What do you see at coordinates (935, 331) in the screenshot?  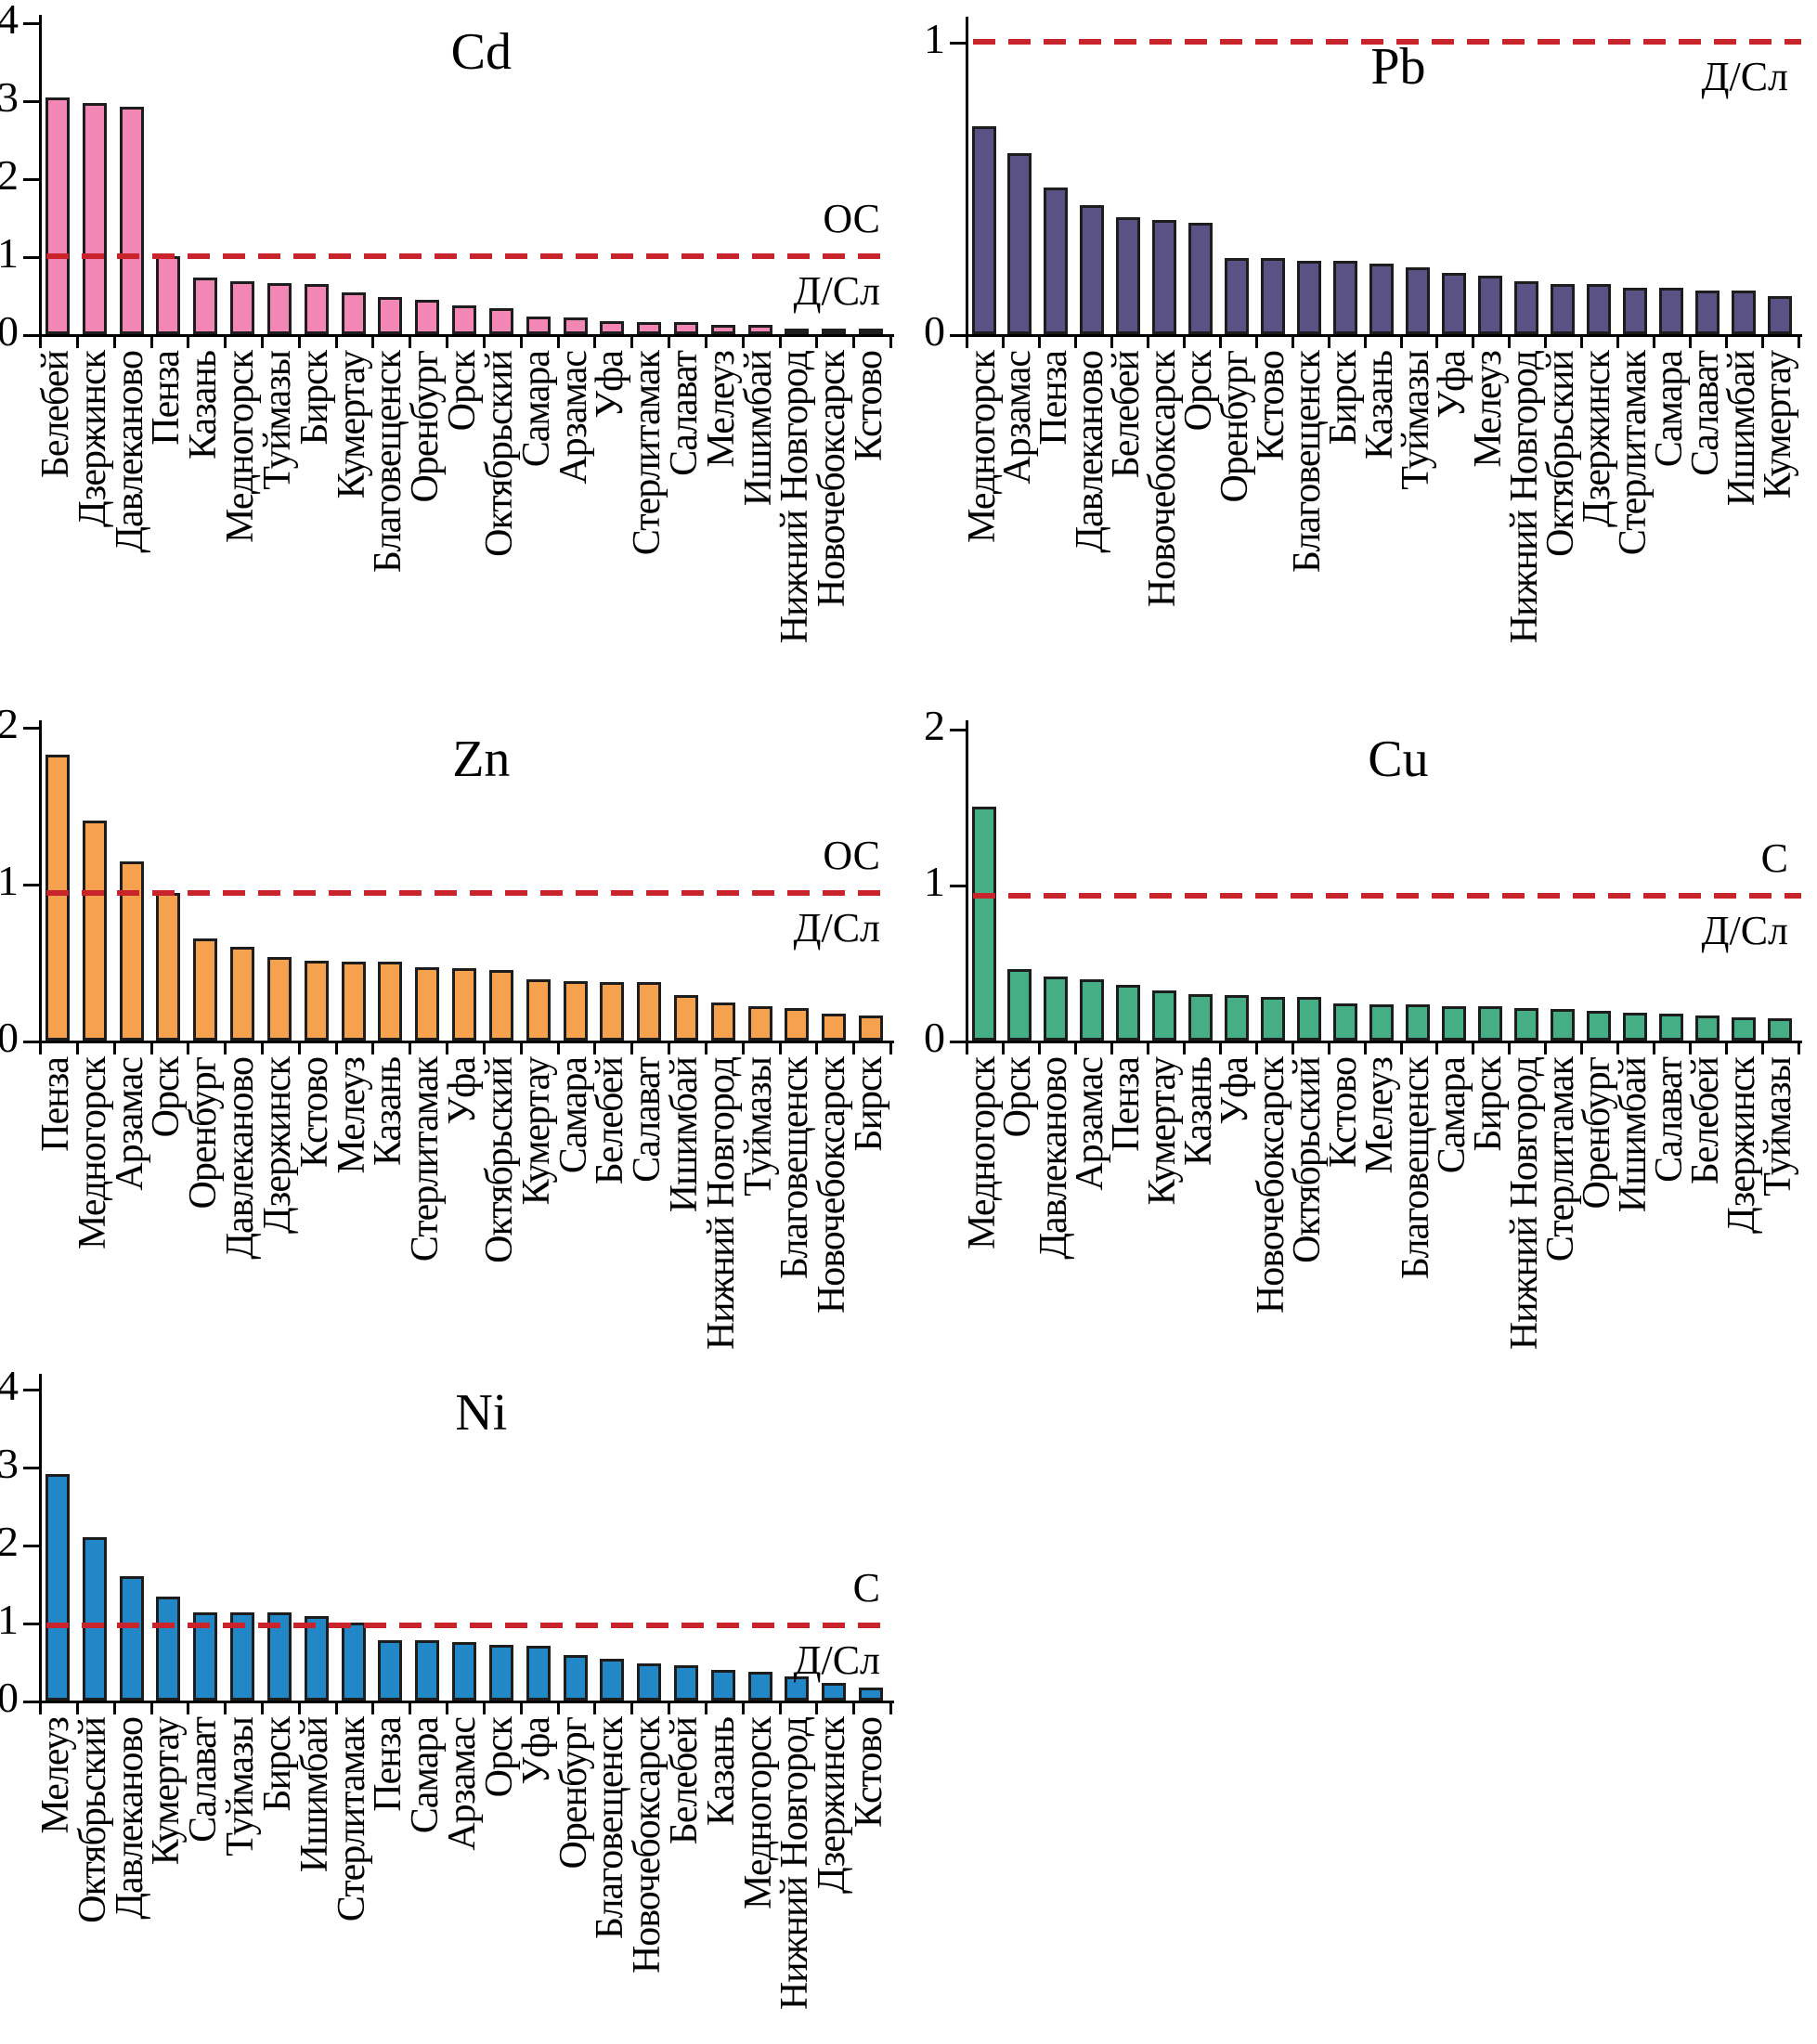 I see `y-tick-label: 0` at bounding box center [935, 331].